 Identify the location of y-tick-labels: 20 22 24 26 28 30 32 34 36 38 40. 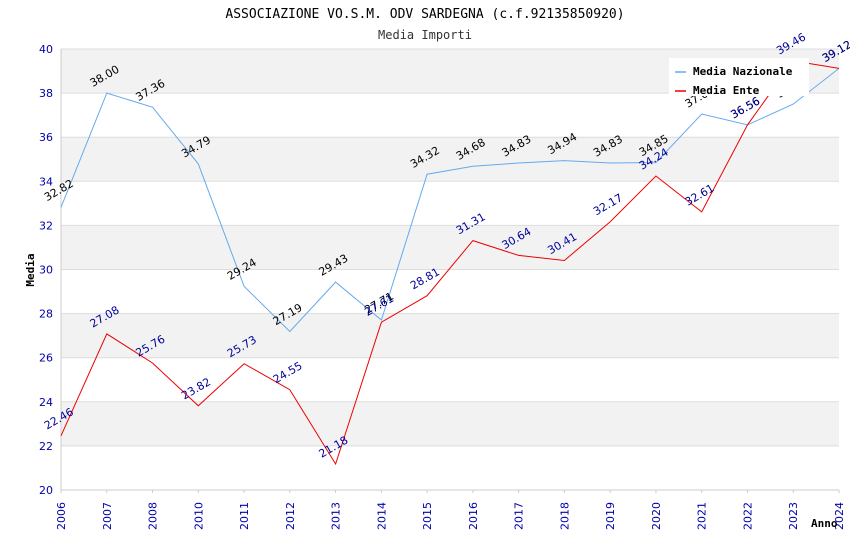
(46, 270).